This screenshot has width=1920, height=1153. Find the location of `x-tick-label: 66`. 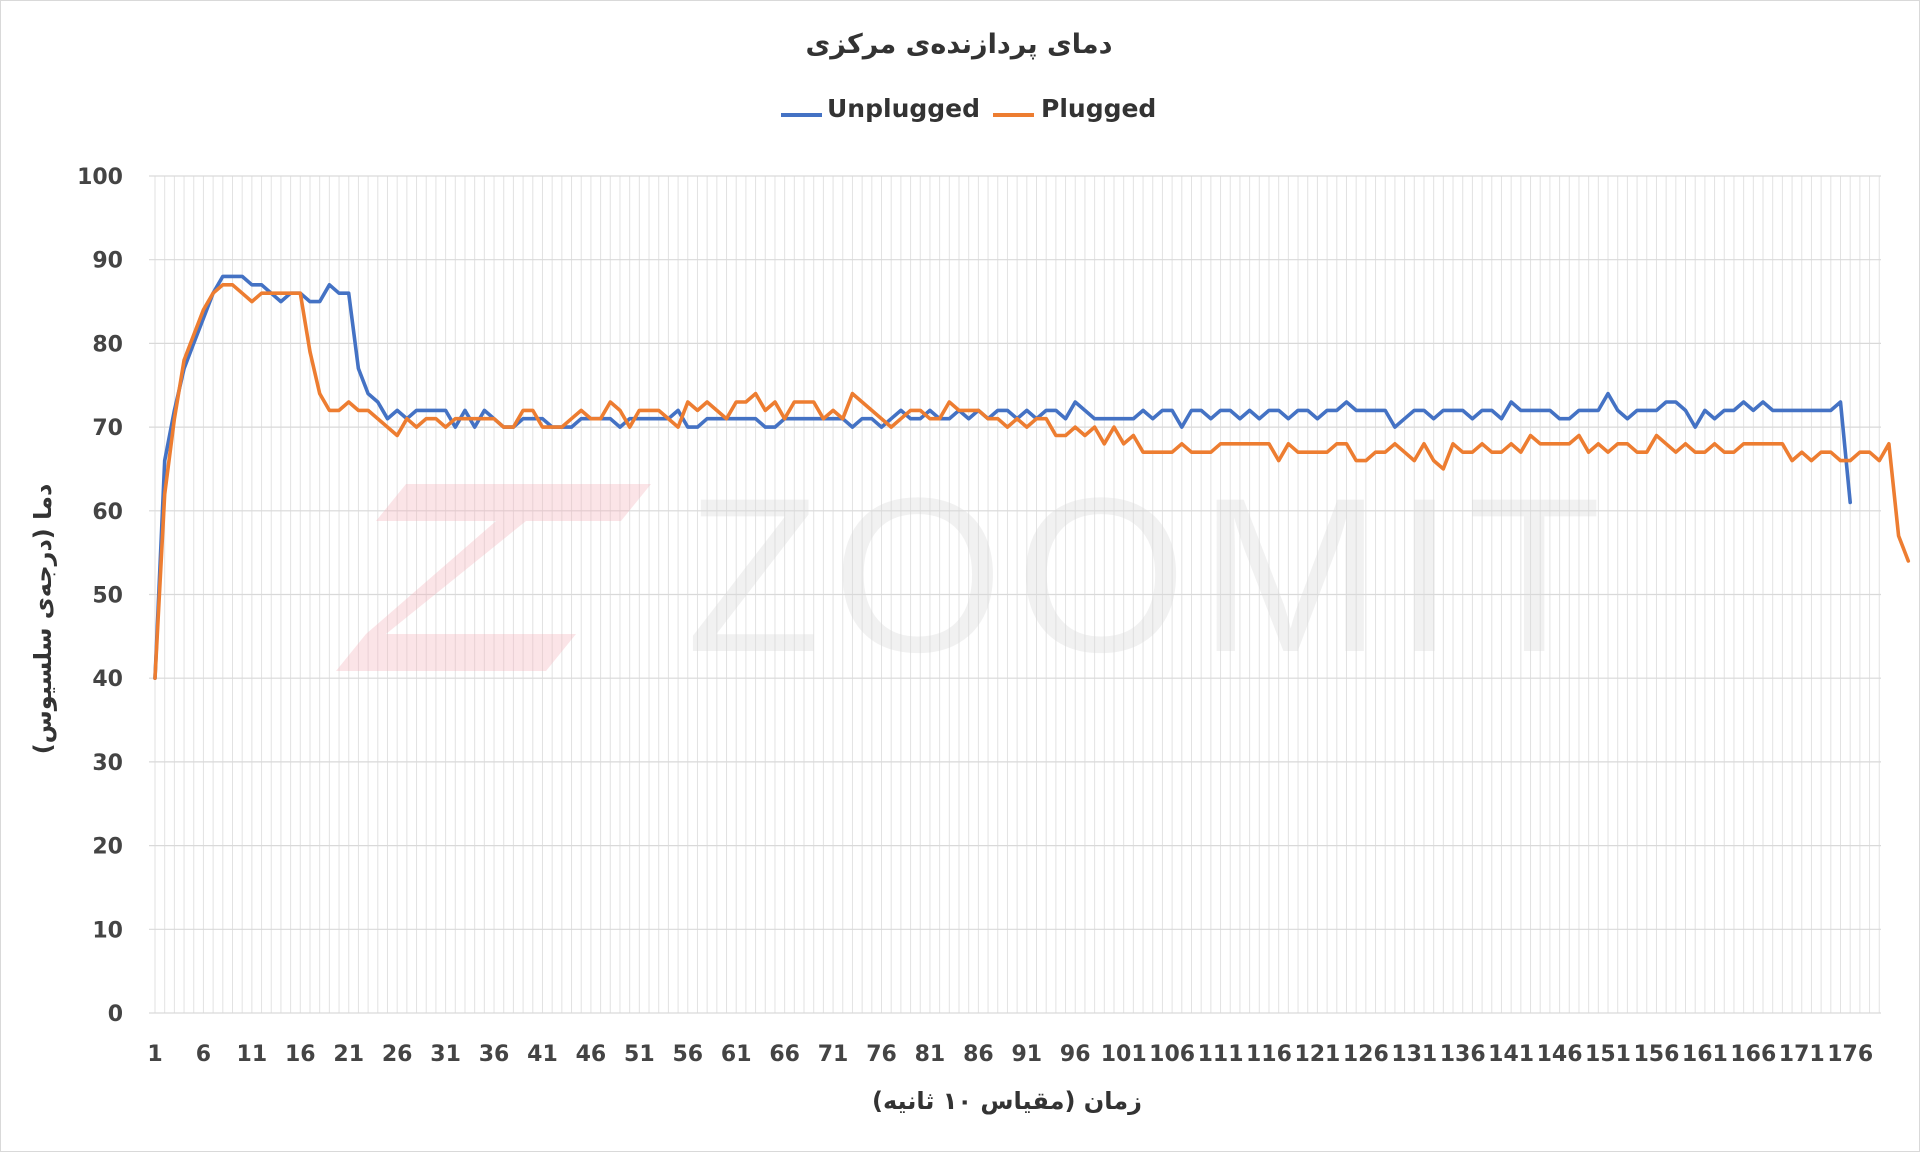

x-tick-label: 66 is located at coordinates (784, 1054).